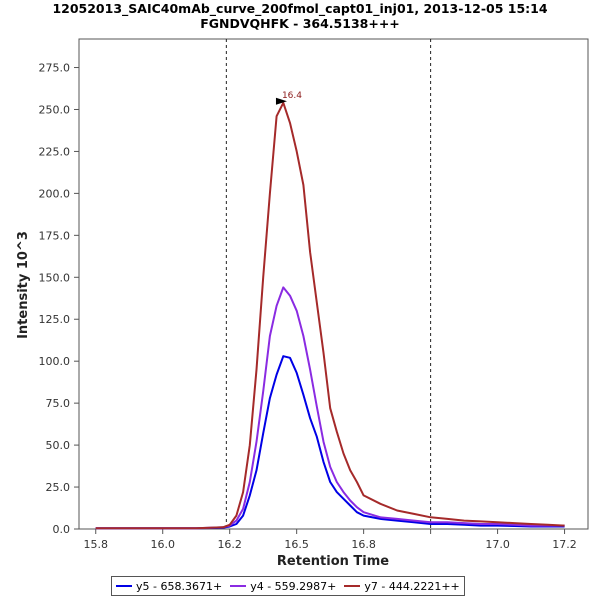 This screenshot has height=600, width=600. I want to click on legend-item-1: y4 - 559.2987+, so click(283, 586).